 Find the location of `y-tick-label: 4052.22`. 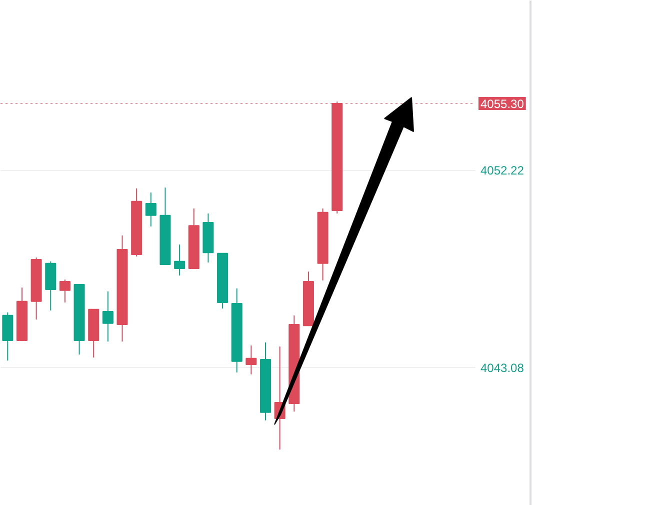

y-tick-label: 4052.22 is located at coordinates (502, 171).